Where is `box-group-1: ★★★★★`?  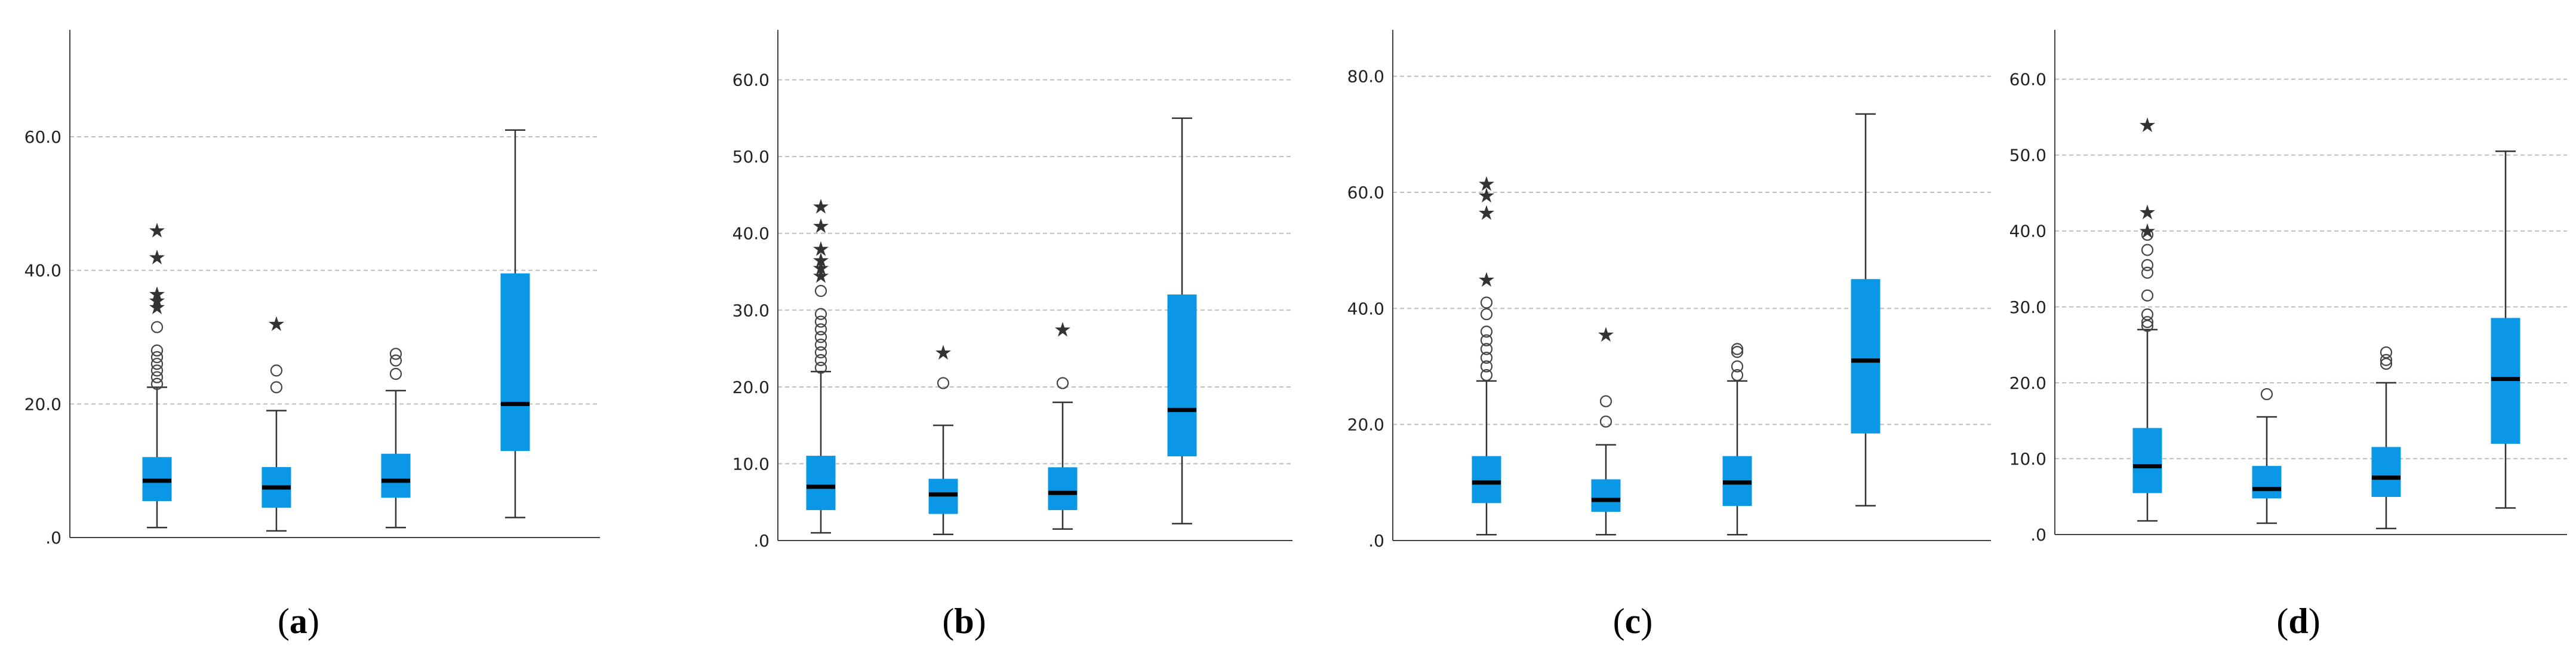 box-group-1: ★★★★★ is located at coordinates (157, 374).